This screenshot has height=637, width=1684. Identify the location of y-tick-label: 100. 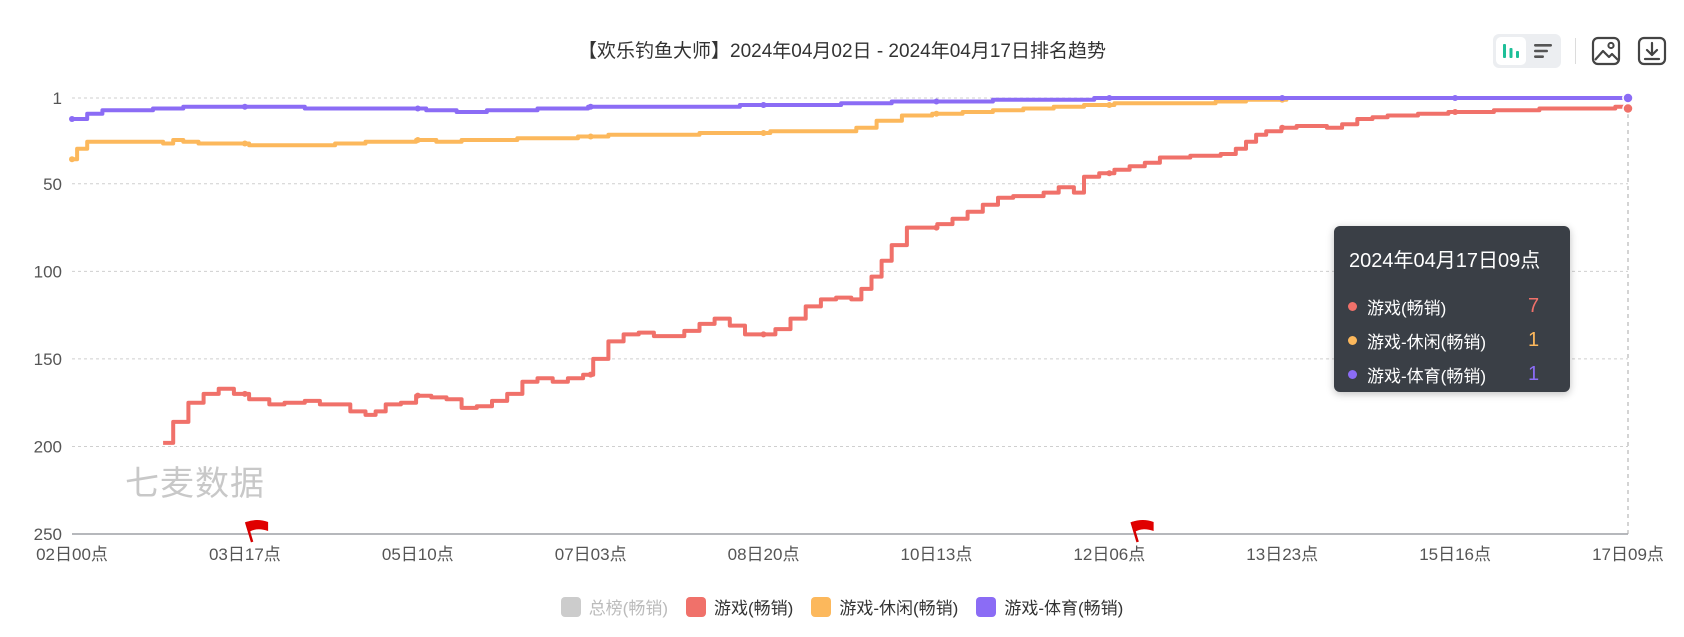
(48, 271).